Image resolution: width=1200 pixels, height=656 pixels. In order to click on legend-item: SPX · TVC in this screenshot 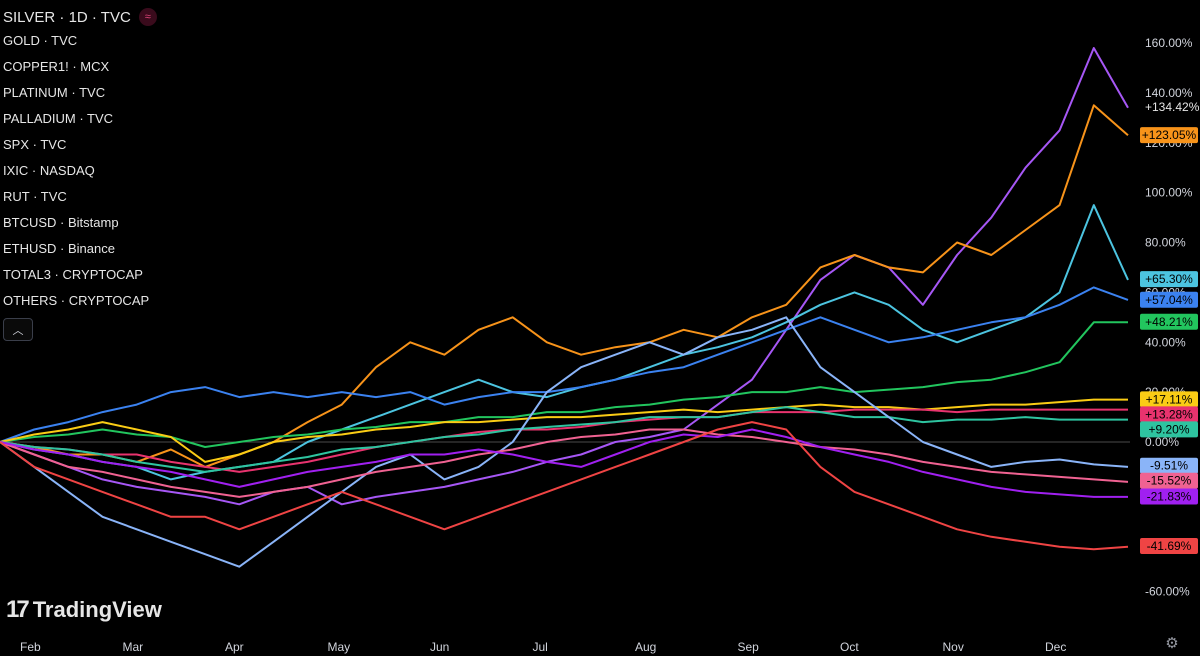, I will do `click(35, 144)`.